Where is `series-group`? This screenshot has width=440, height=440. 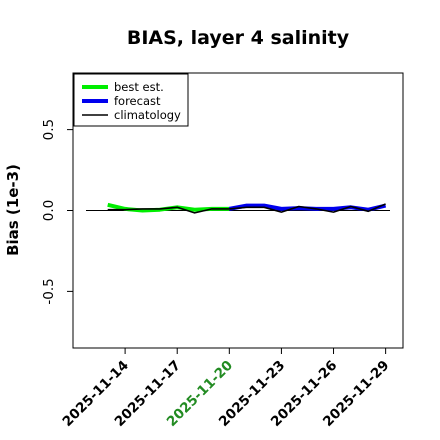
series-group is located at coordinates (247, 208).